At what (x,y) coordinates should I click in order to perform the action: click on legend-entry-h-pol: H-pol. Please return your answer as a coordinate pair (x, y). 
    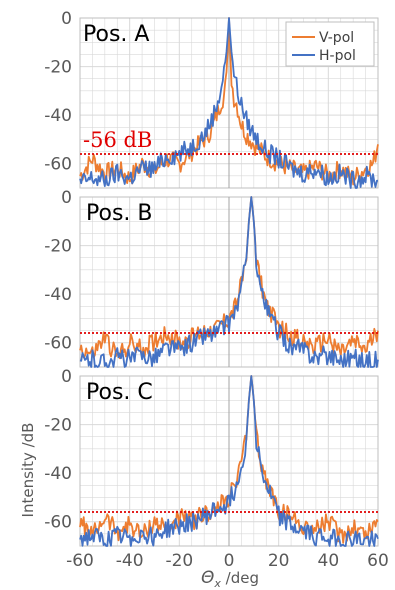
    Looking at the image, I should click on (337, 56).